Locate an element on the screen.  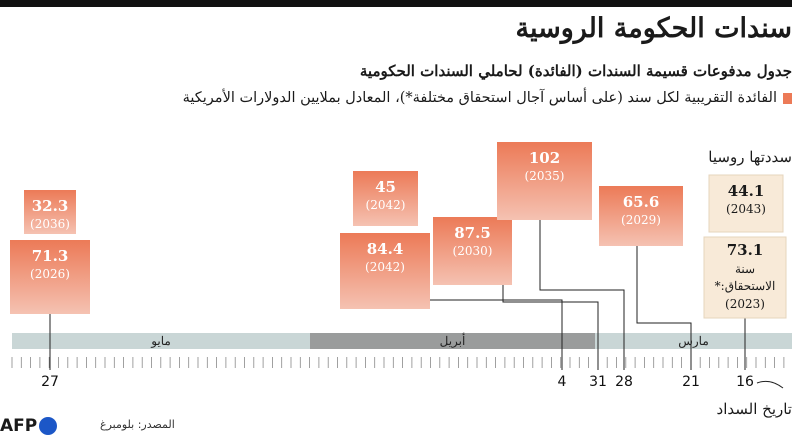
payment-value: 84.4 is located at coordinates (385, 249).